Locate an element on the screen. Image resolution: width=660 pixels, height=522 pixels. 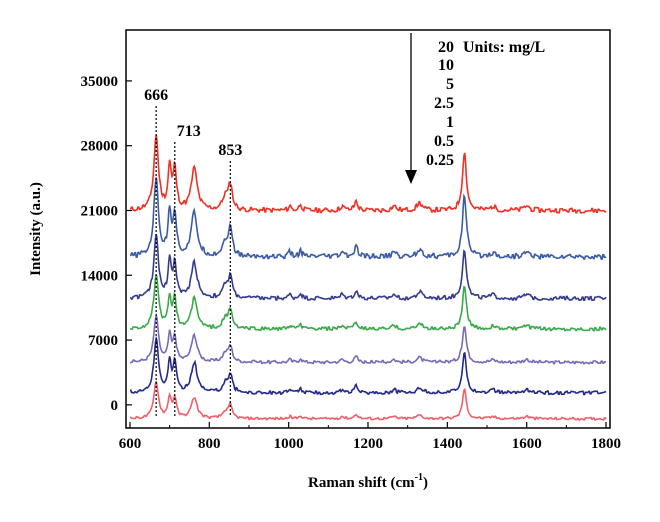
x-tick-label: 1200 is located at coordinates (368, 444).